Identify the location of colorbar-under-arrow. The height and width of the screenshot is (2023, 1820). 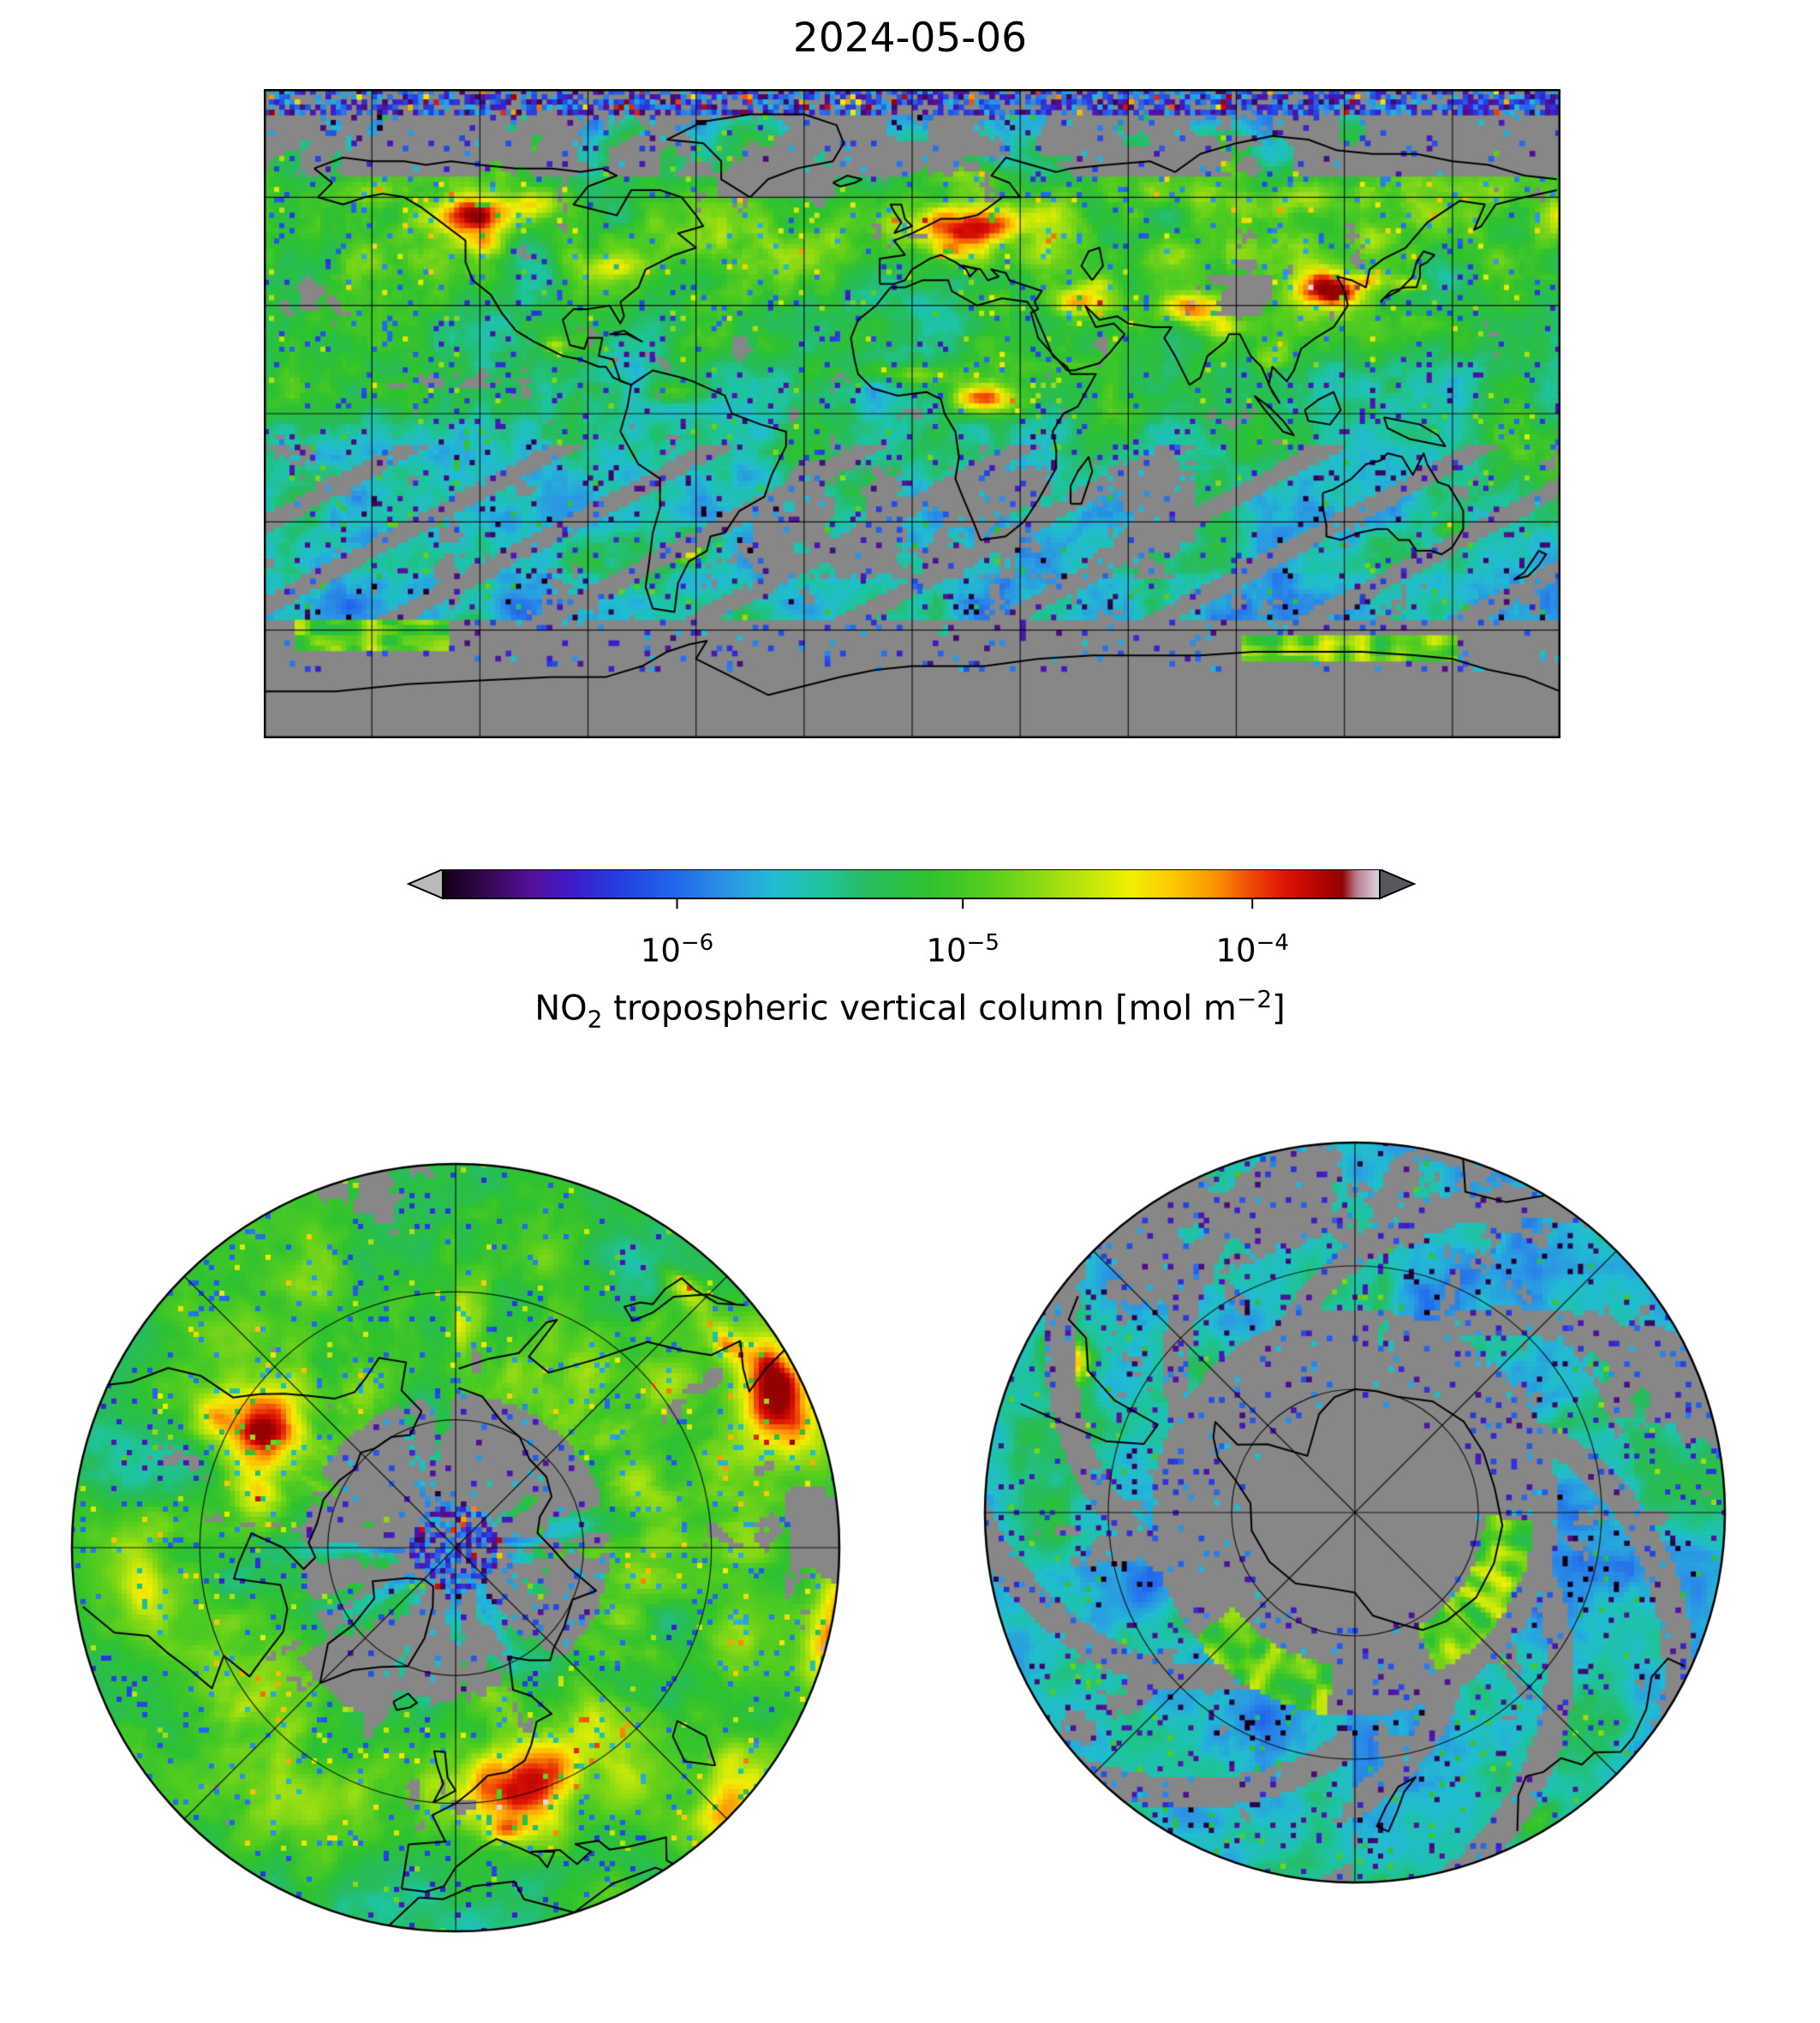
(425, 884).